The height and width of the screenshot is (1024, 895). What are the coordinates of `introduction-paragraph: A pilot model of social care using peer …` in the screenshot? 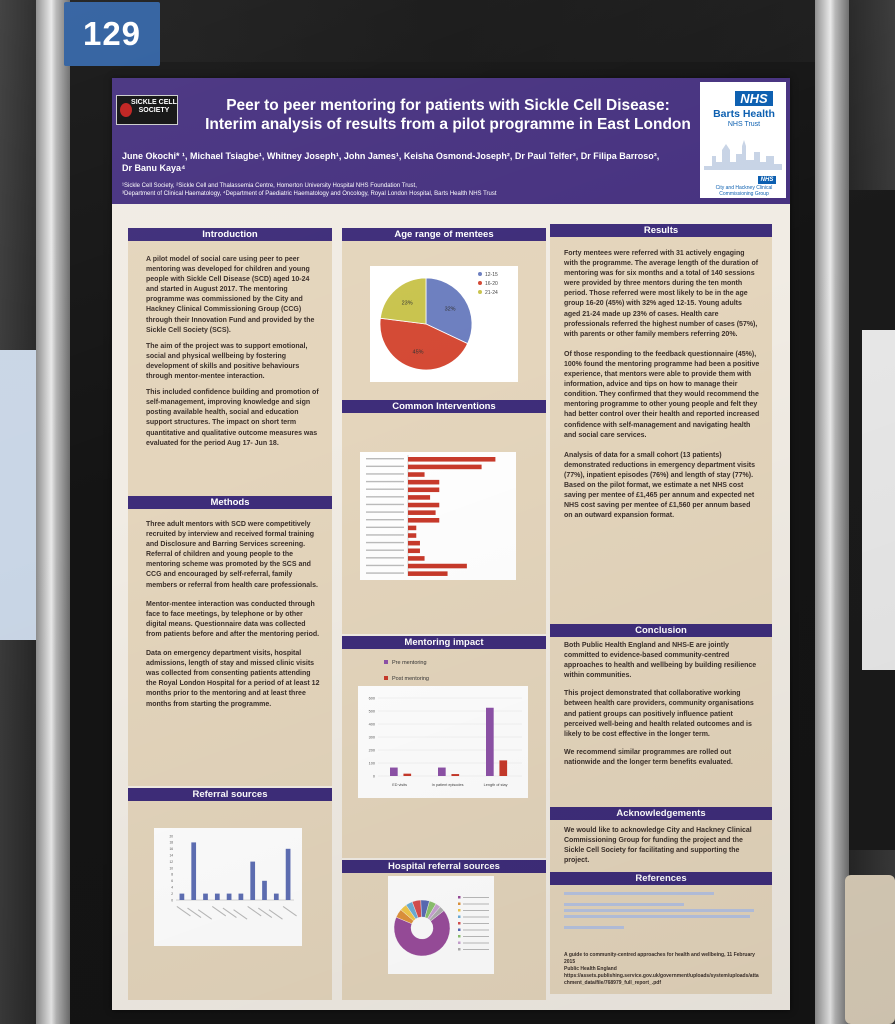 It's located at (230, 295).